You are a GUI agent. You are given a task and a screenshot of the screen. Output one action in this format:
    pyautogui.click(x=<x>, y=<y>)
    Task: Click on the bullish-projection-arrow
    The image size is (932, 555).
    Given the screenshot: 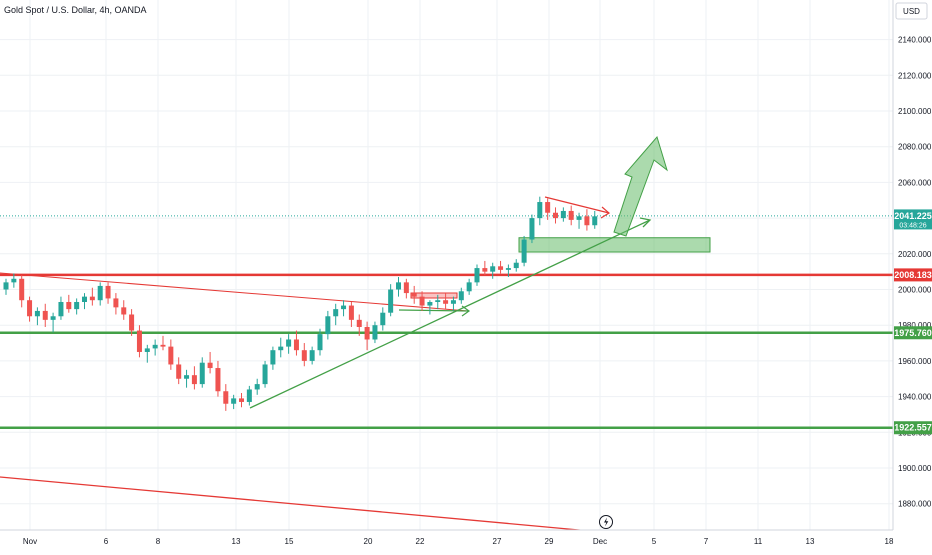 What is the action you would take?
    pyautogui.click(x=640, y=186)
    